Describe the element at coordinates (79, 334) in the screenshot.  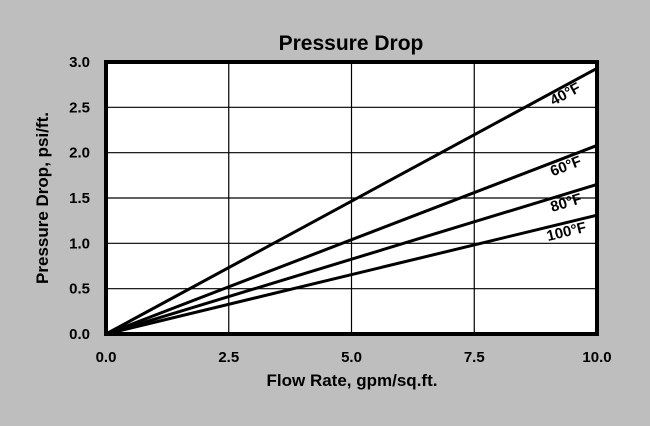
I see `y-tick-label: 0.0` at that location.